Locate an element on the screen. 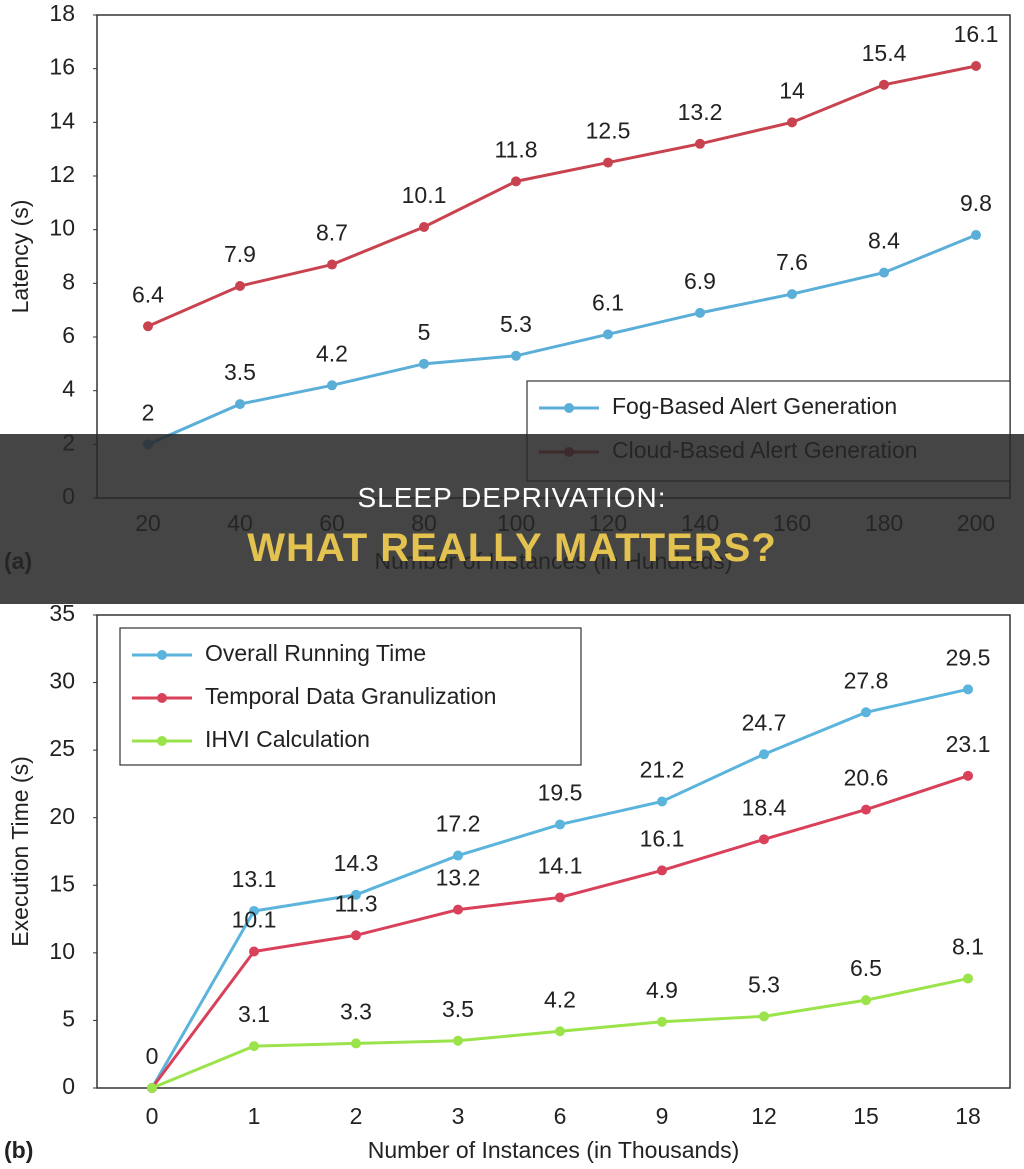 This screenshot has height=1169, width=1024. data-label: 12.5 is located at coordinates (608, 131).